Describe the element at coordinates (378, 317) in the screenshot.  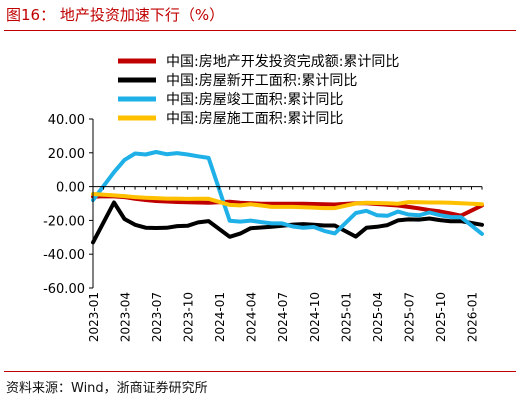
I see `x-tick-label: 2025-04` at that location.